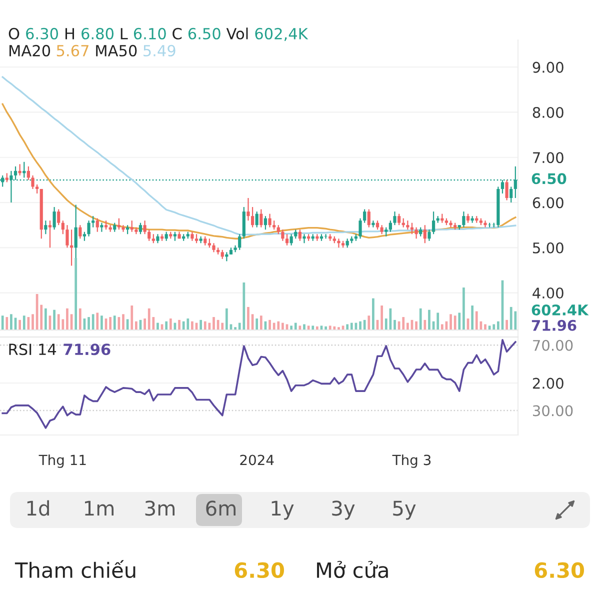 This screenshot has height=600, width=600. What do you see at coordinates (548, 248) in the screenshot?
I see `y-tick-label: 5.00` at bounding box center [548, 248].